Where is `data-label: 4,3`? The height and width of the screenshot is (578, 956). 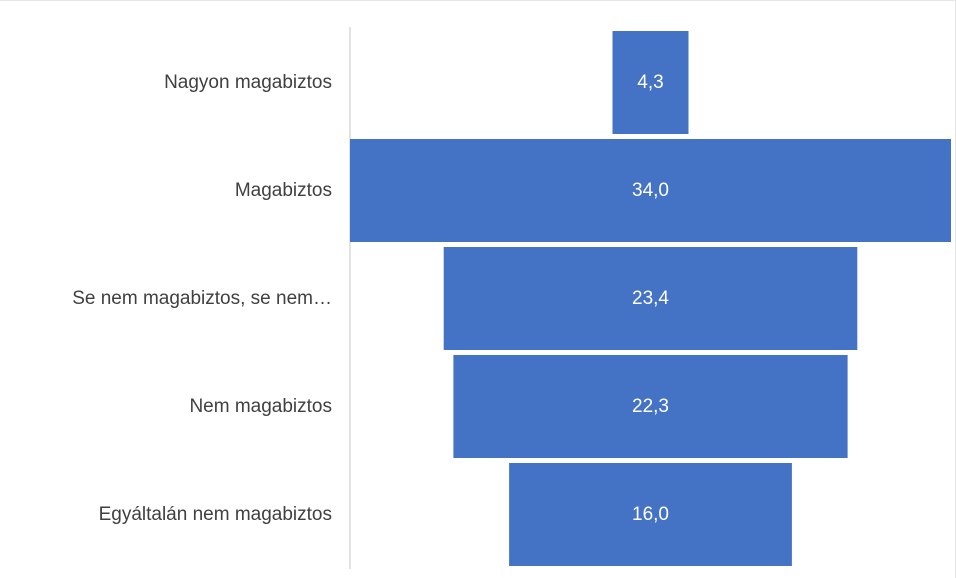
data-label: 4,3 is located at coordinates (650, 82).